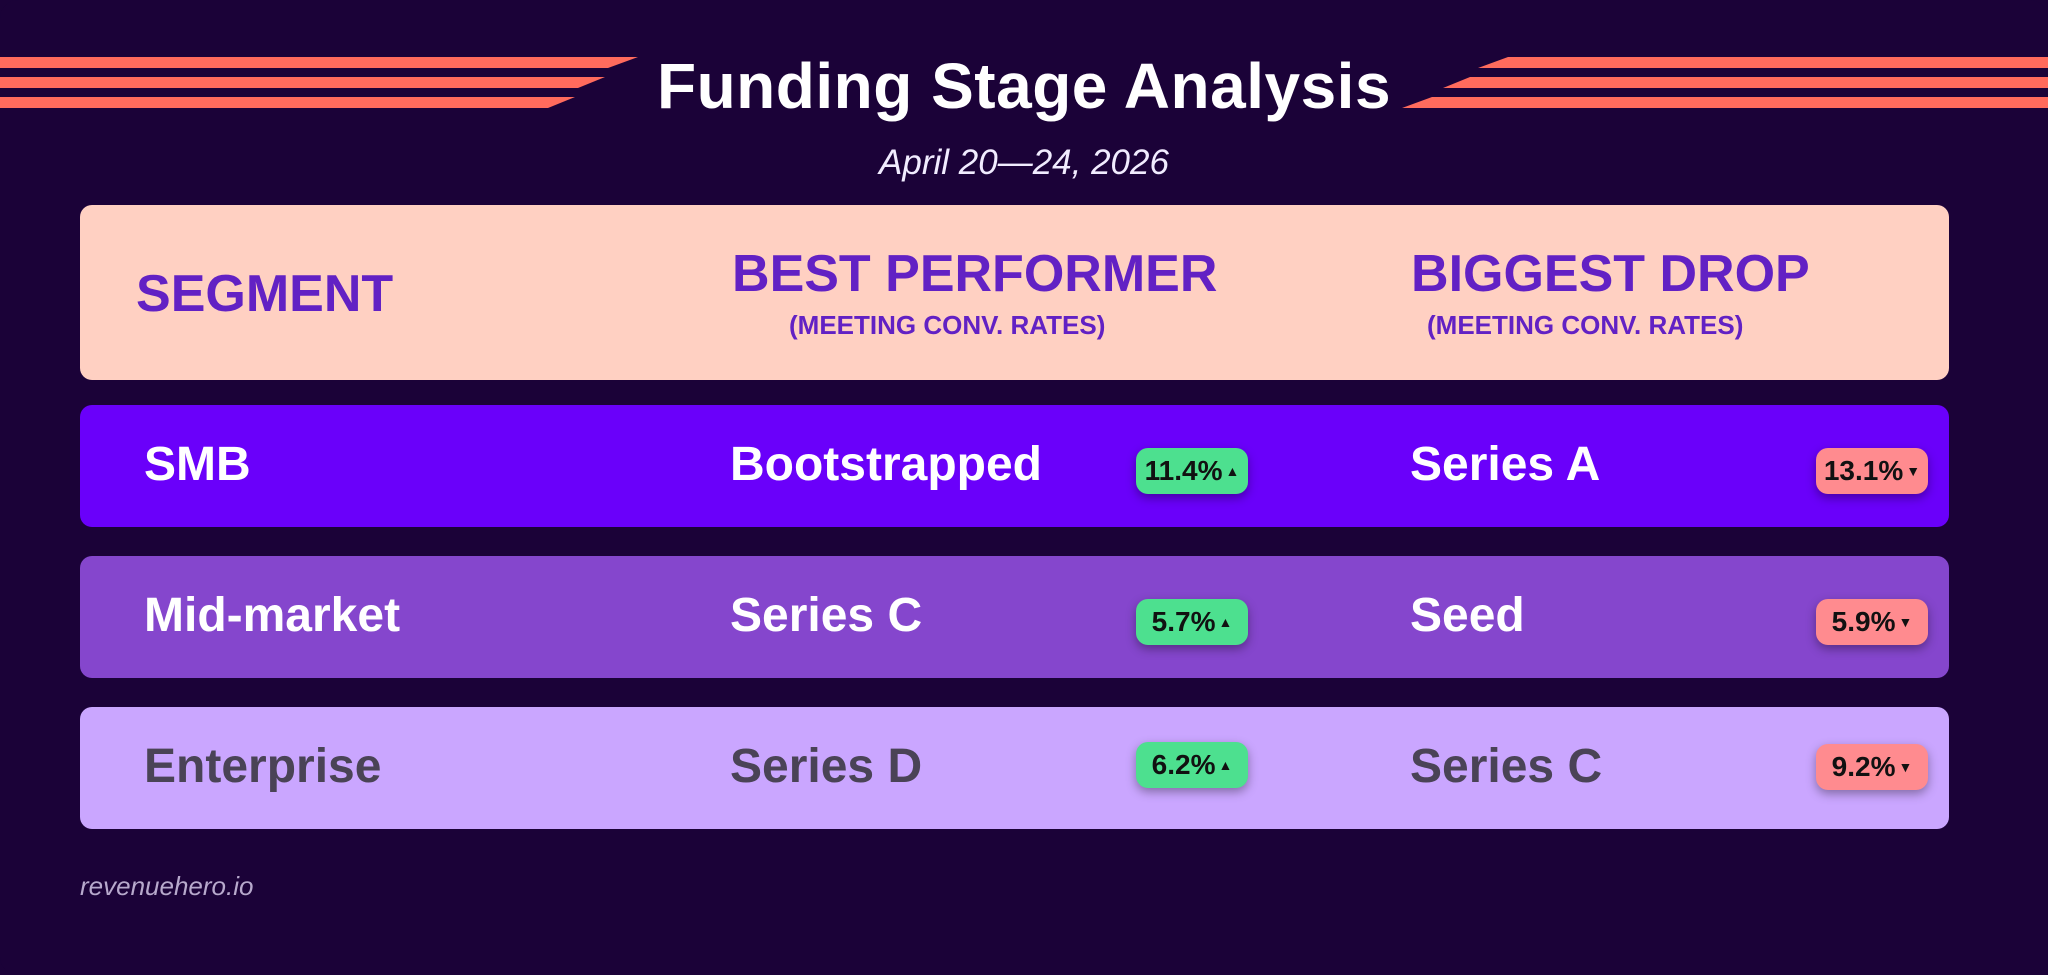 The image size is (2048, 975). I want to click on best-change-badge: 5.7% ▲, so click(1192, 622).